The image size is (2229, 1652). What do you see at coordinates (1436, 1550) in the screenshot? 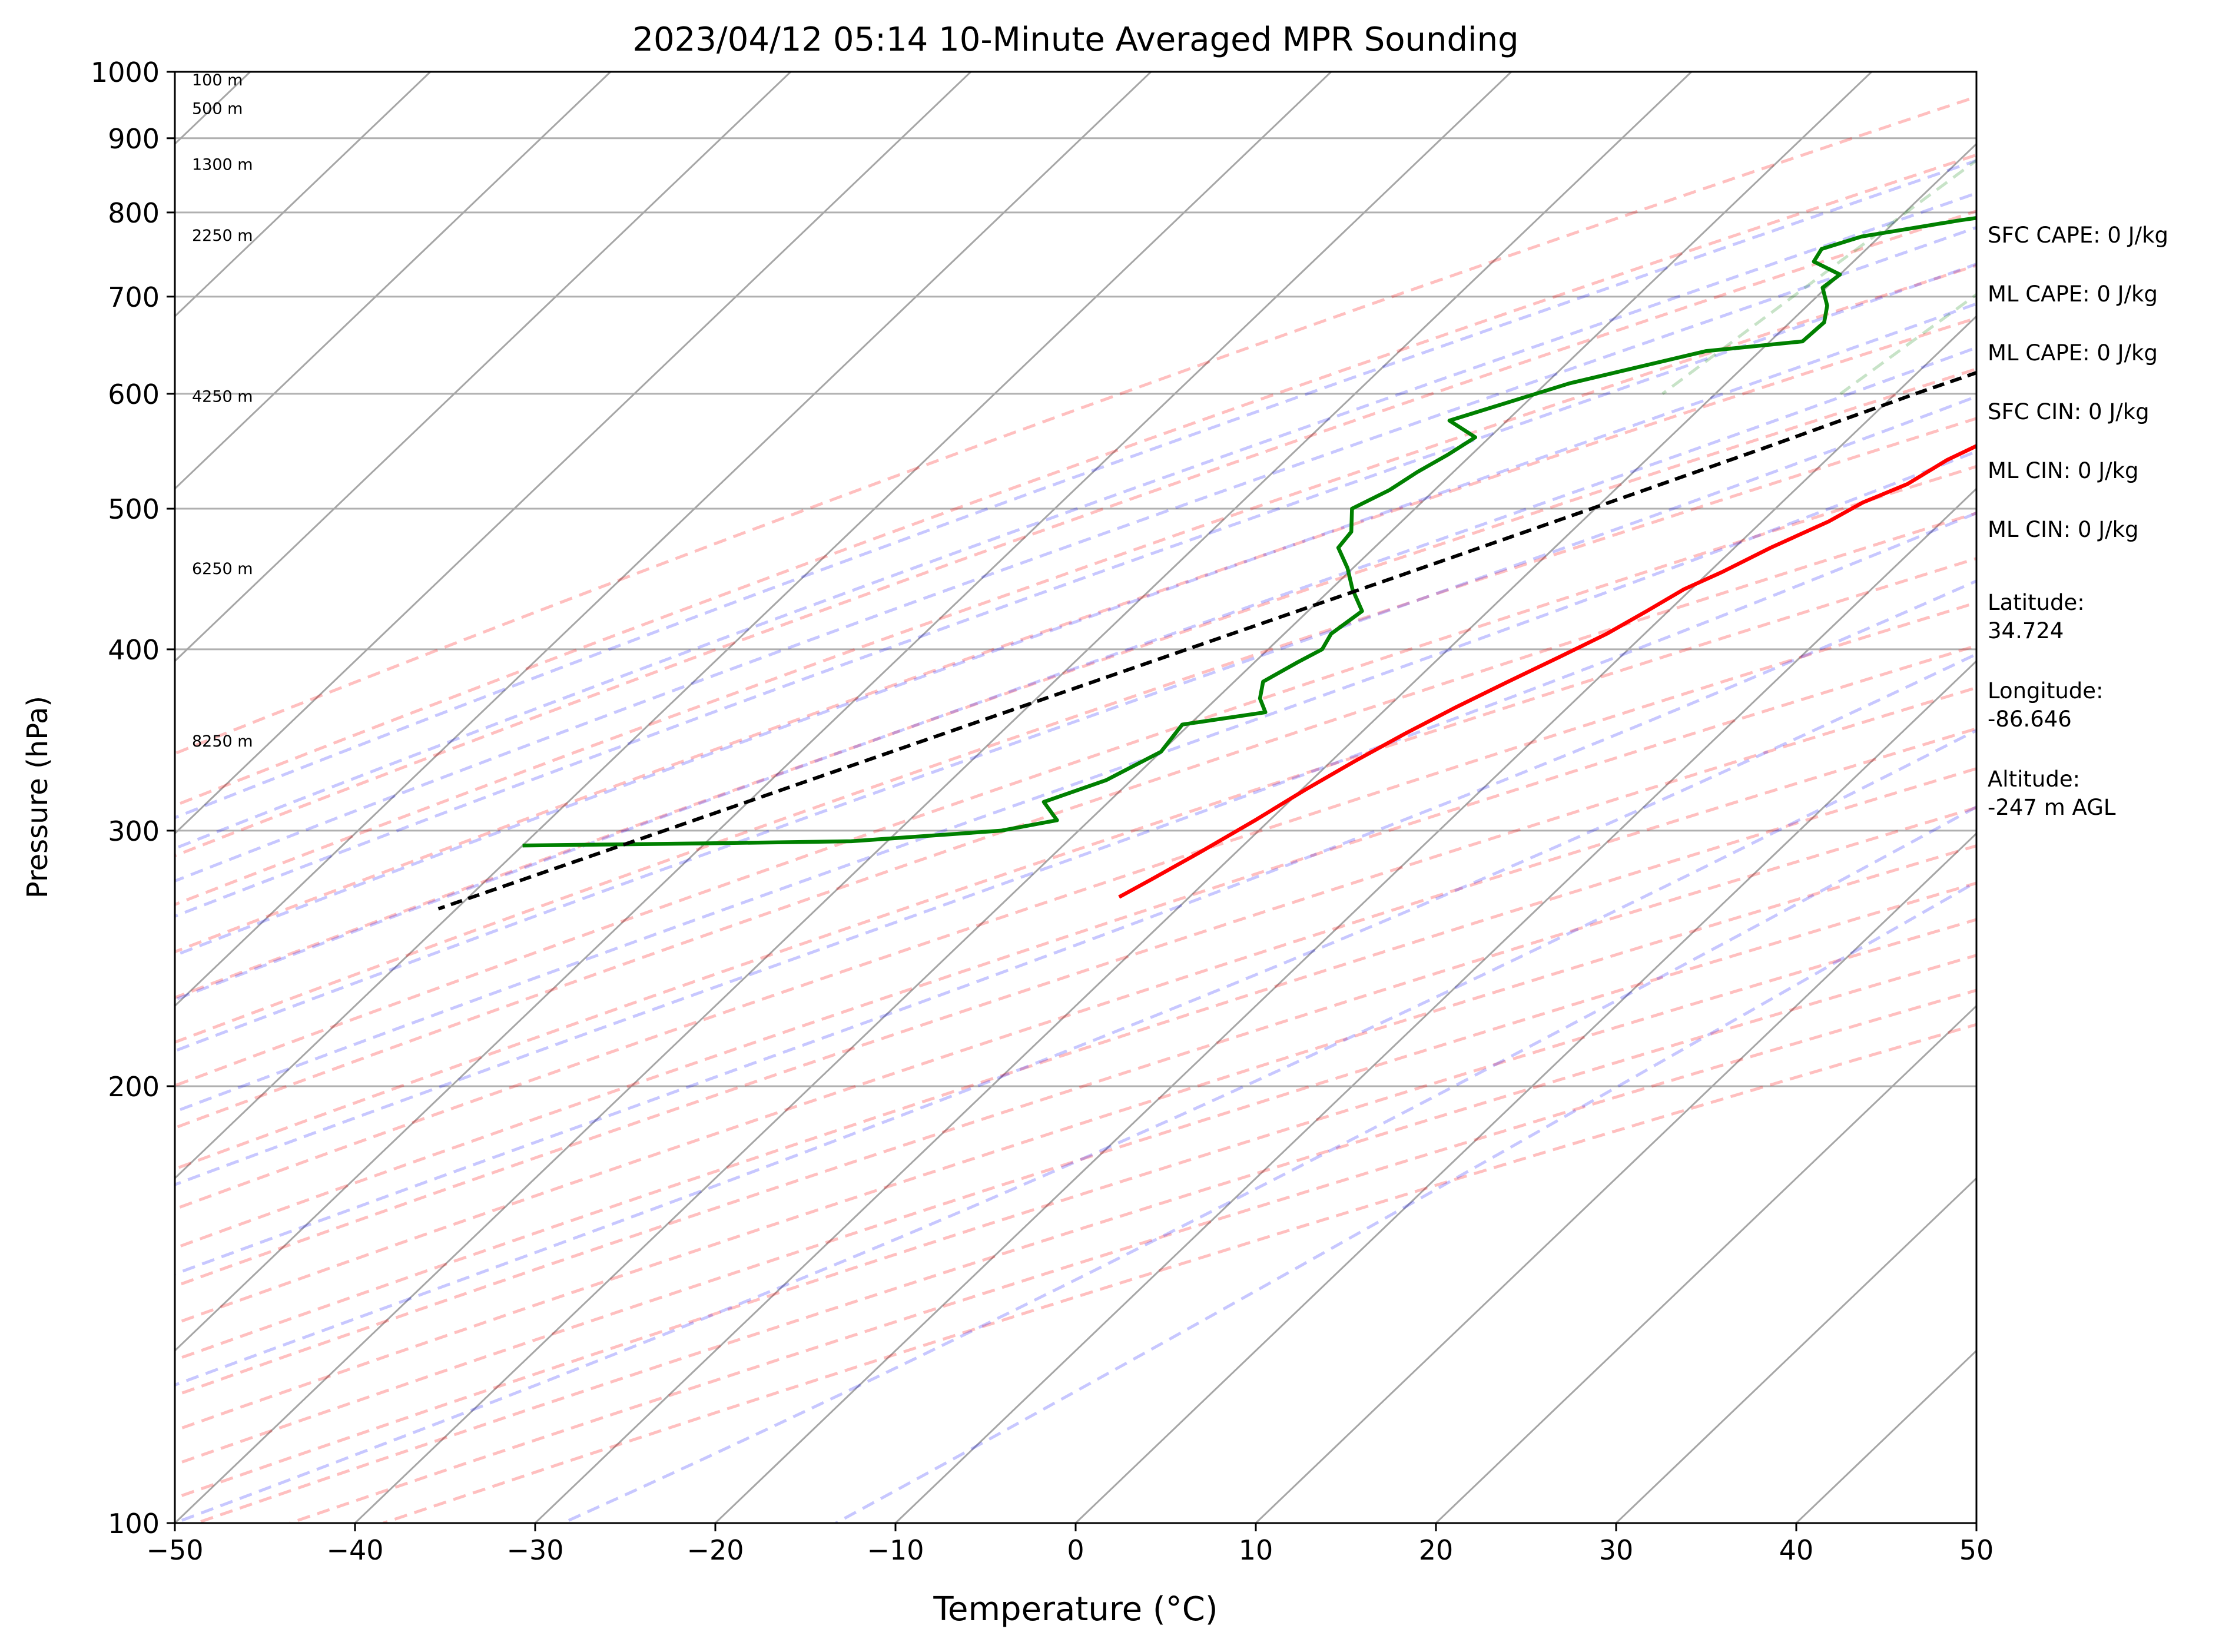
I see `x-tick-label: 20` at bounding box center [1436, 1550].